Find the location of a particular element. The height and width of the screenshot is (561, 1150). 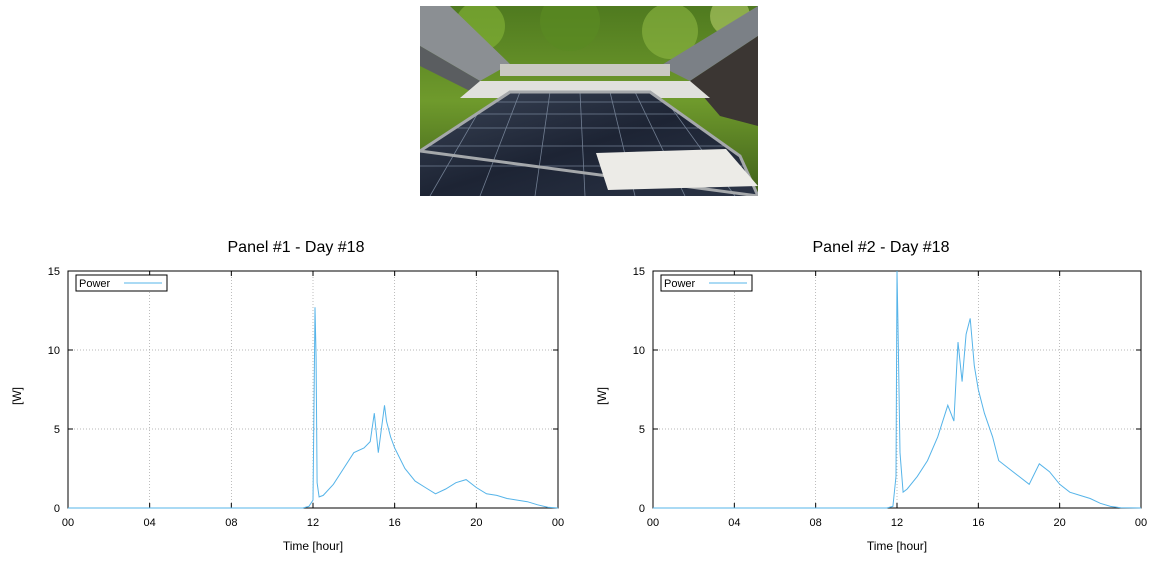

chart-title: Panel #1 - Day #18 is located at coordinates (296, 247).